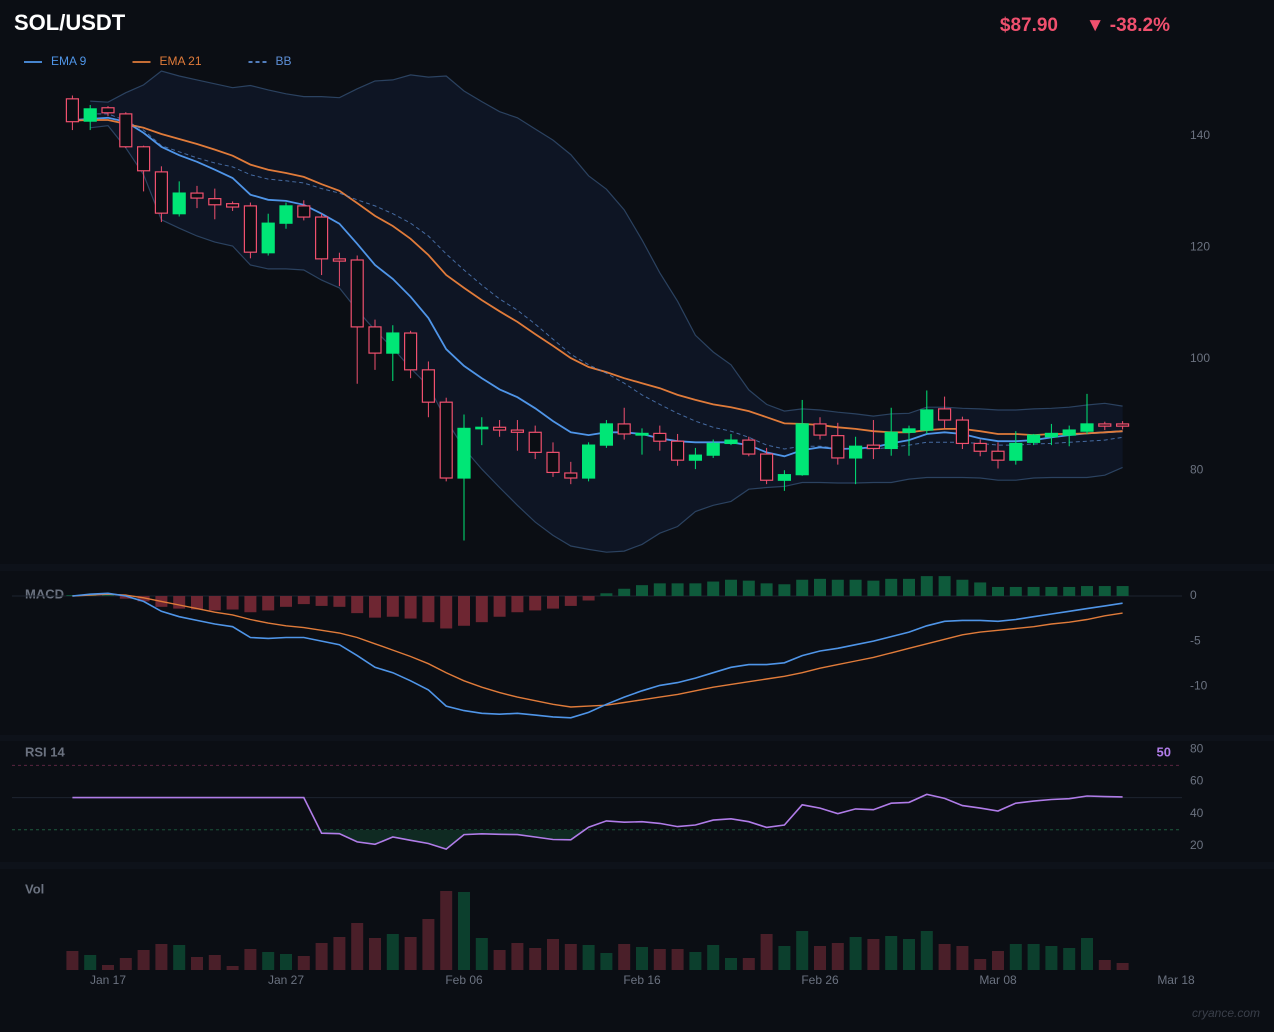 This screenshot has width=1274, height=1032. I want to click on x-tick-label: Feb 06, so click(464, 980).